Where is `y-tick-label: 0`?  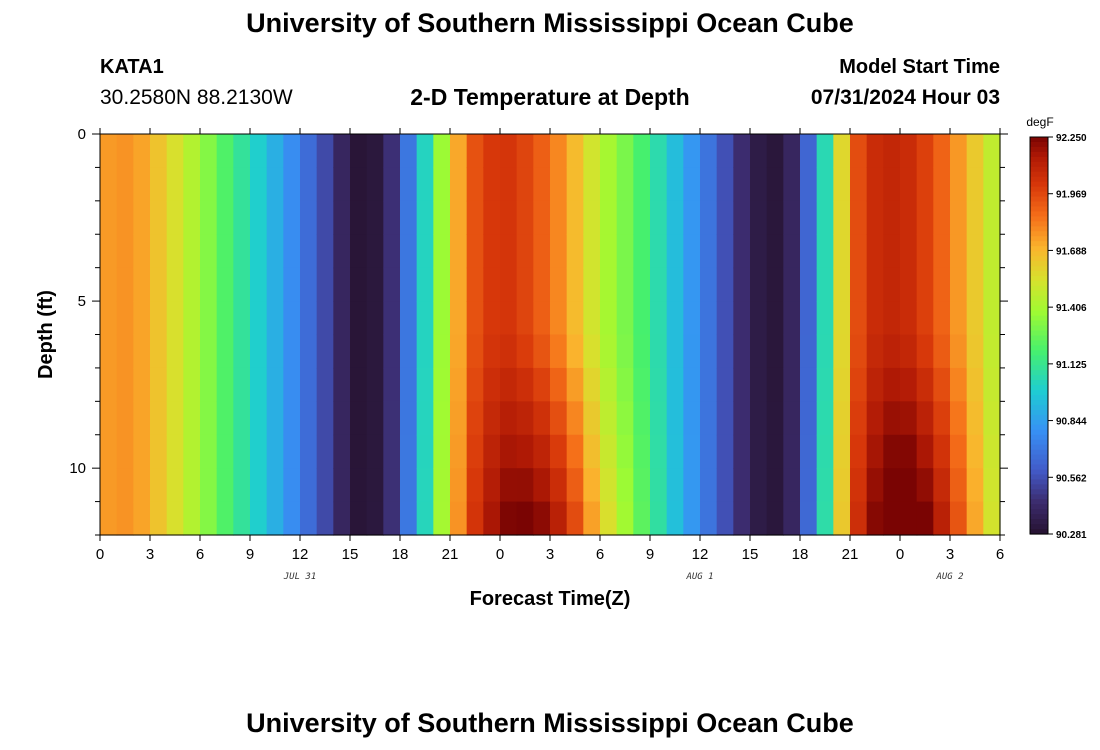 y-tick-label: 0 is located at coordinates (82, 134).